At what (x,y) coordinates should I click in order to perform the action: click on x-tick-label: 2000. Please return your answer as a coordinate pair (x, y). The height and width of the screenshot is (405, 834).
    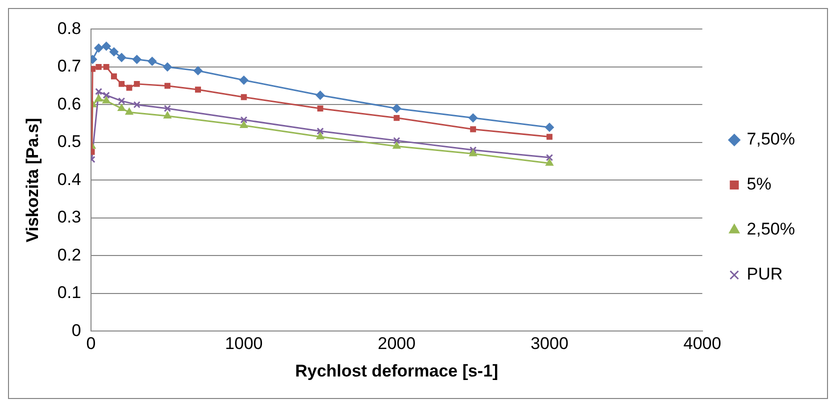
    Looking at the image, I should click on (397, 344).